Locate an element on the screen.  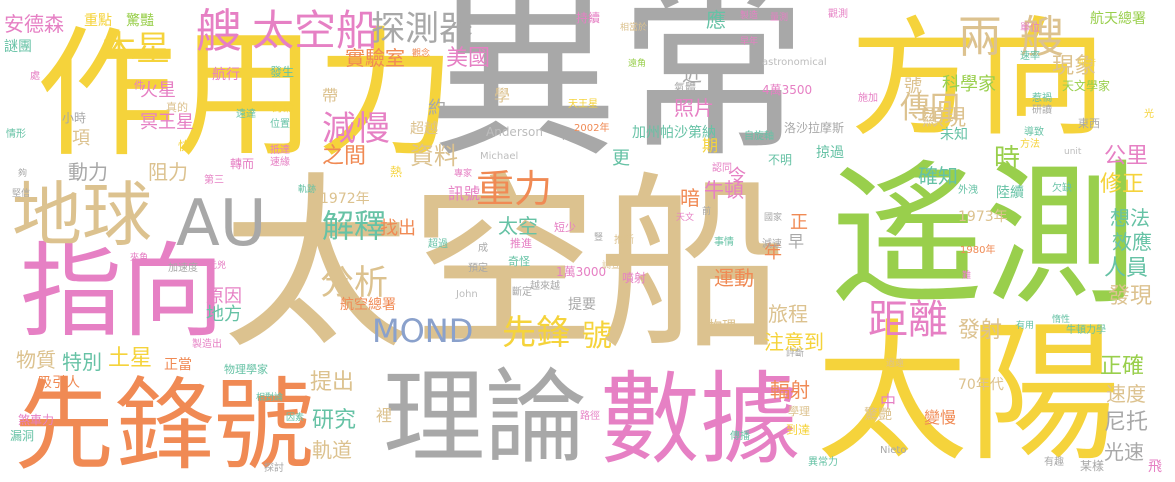
word-qiti: 氣體 is located at coordinates (685, 87).